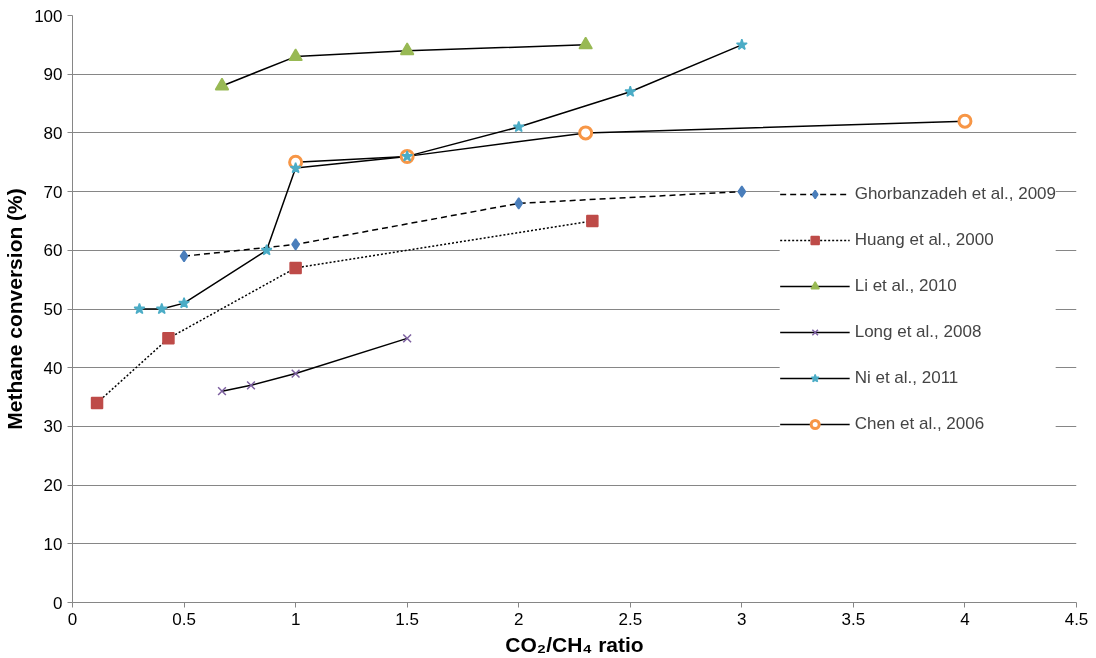  Describe the element at coordinates (918, 331) in the screenshot. I see `legend-label: Long et al., 2008` at that location.